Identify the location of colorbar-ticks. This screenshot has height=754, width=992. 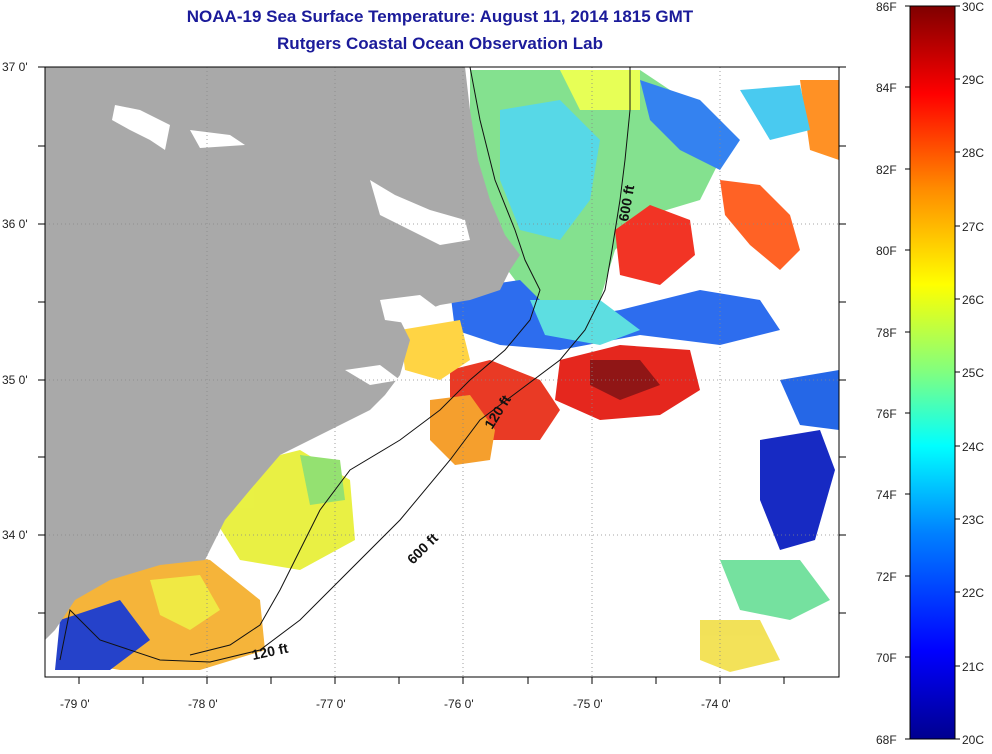
(932, 372).